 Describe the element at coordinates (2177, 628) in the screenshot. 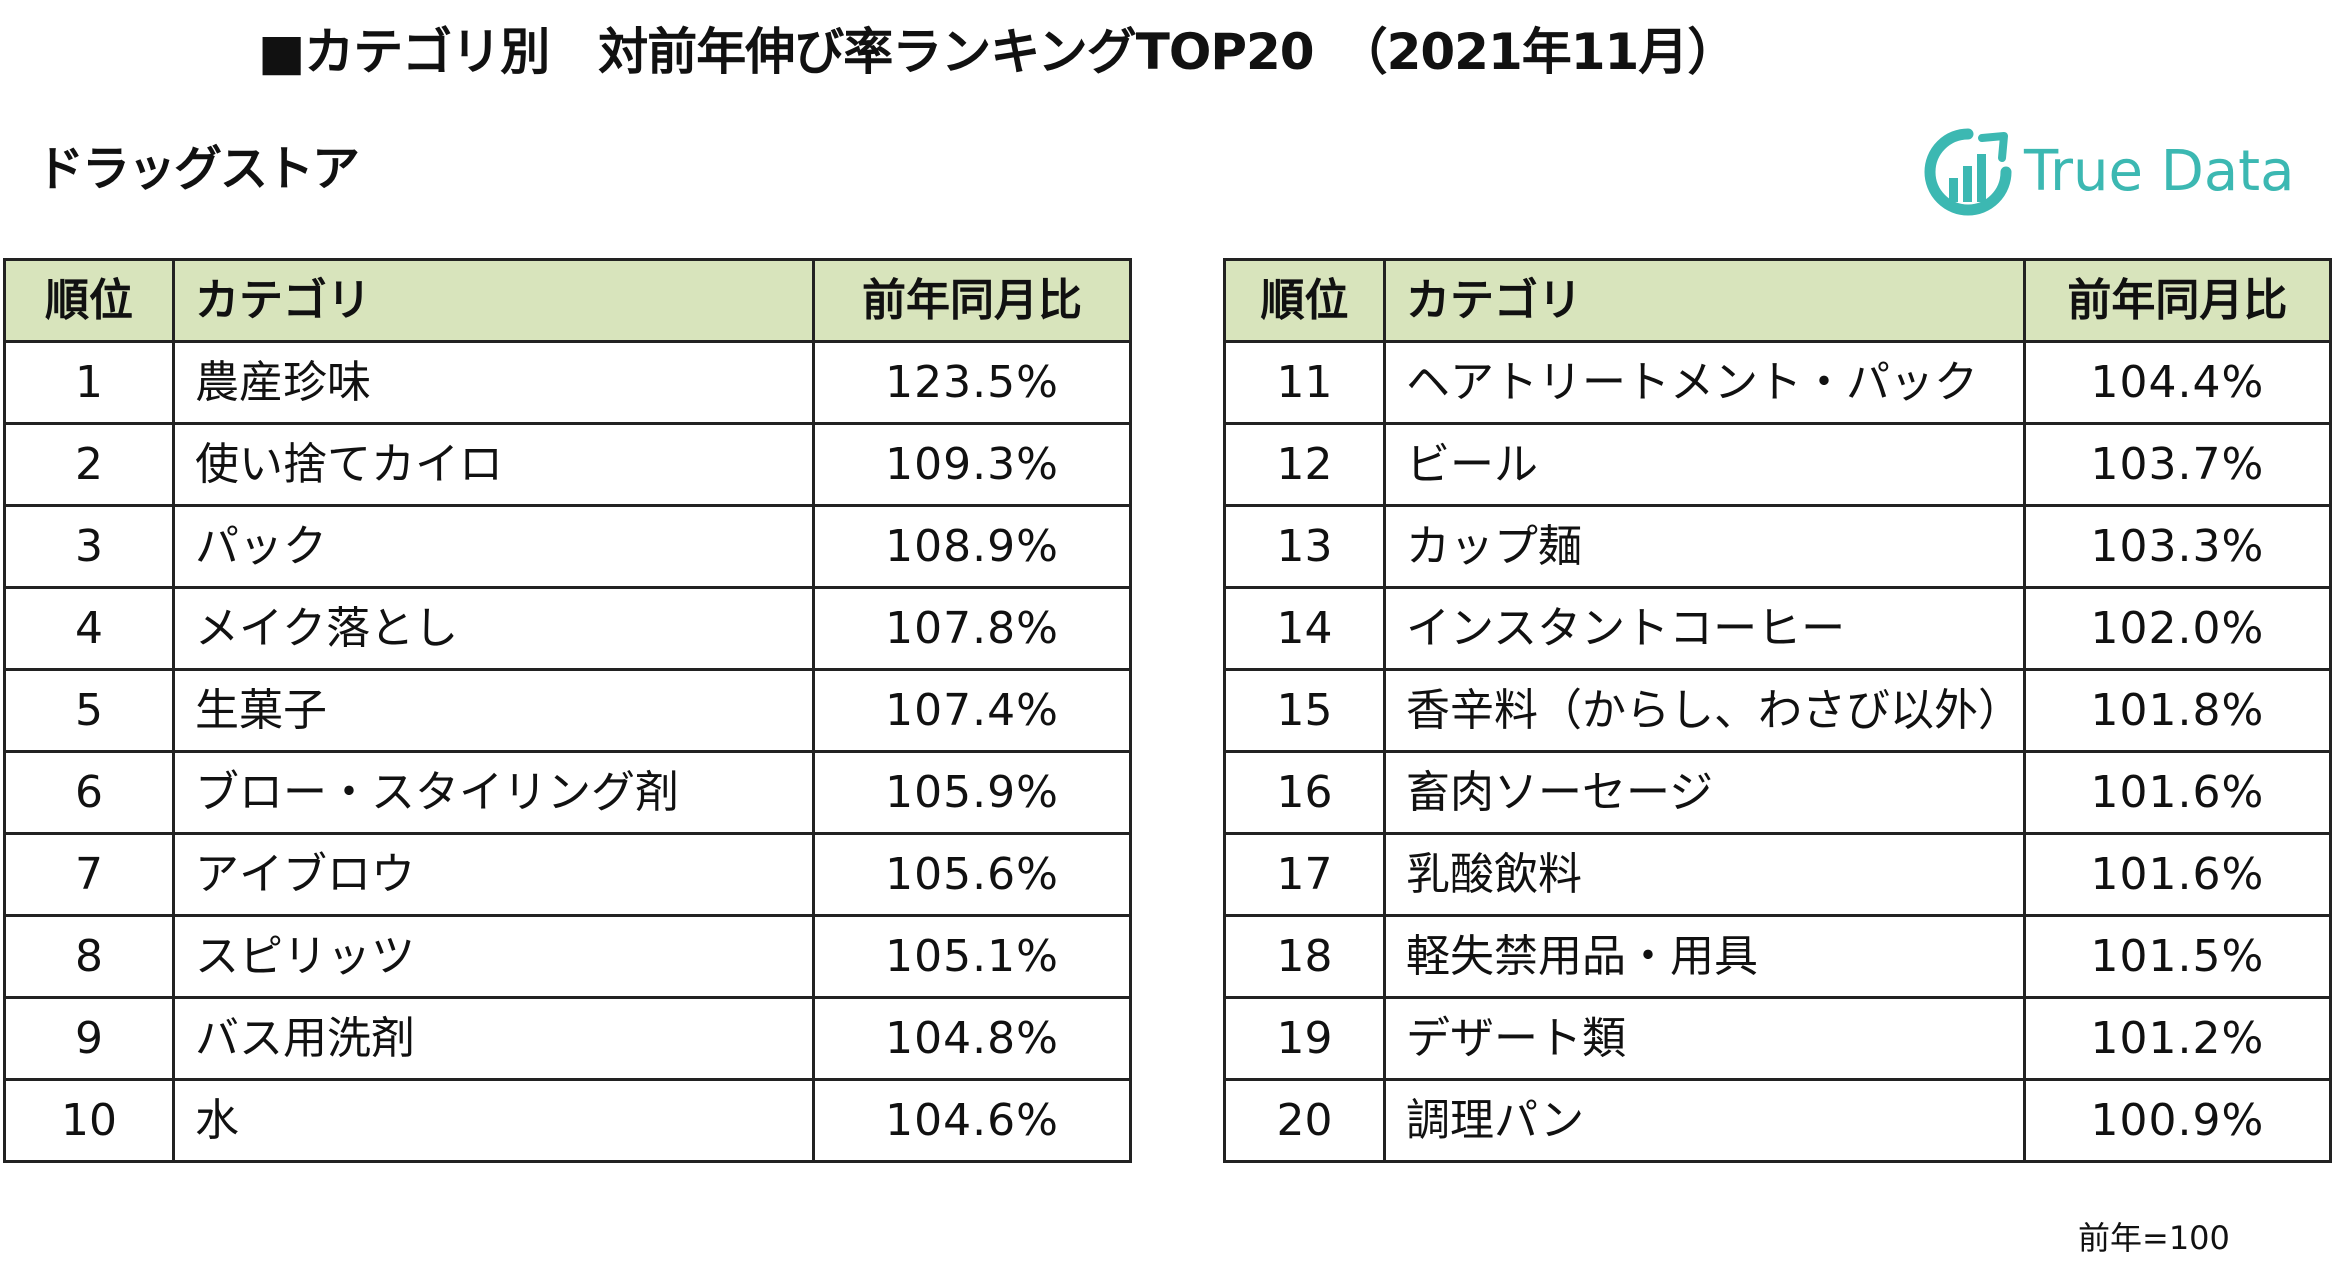

I see `ratio-cell: 102.0%` at that location.